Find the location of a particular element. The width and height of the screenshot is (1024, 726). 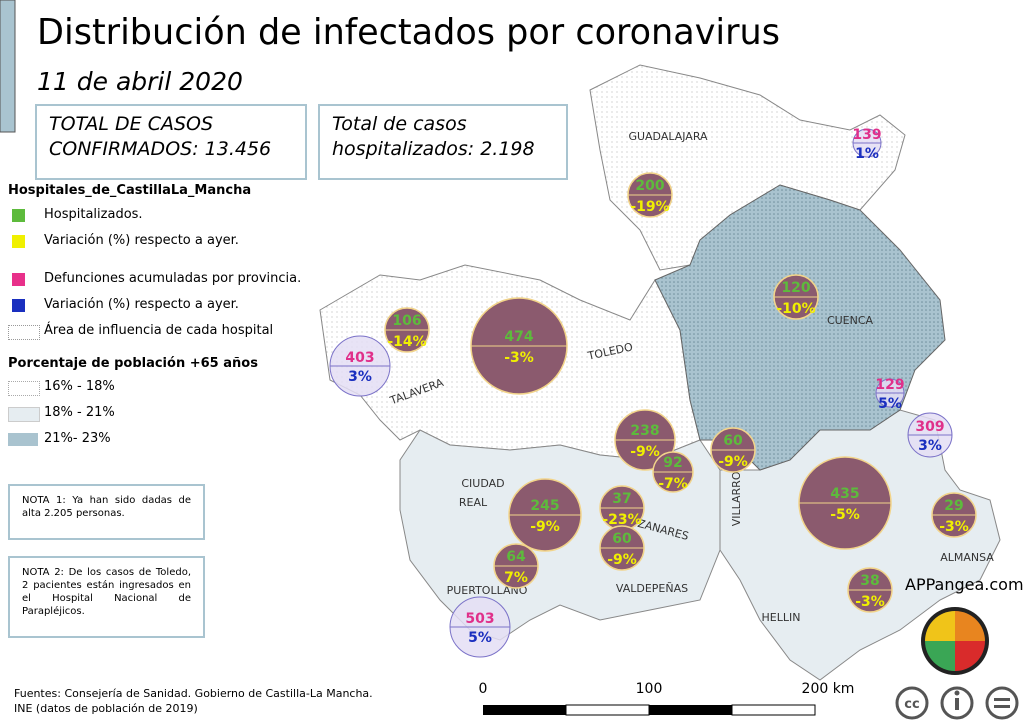

deaths-change: 1% is located at coordinates (867, 154).